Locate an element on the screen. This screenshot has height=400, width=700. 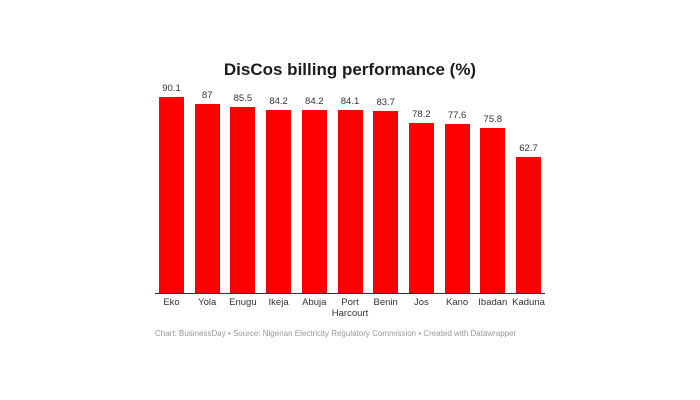
bar-value-label: 75.8 is located at coordinates (493, 120).